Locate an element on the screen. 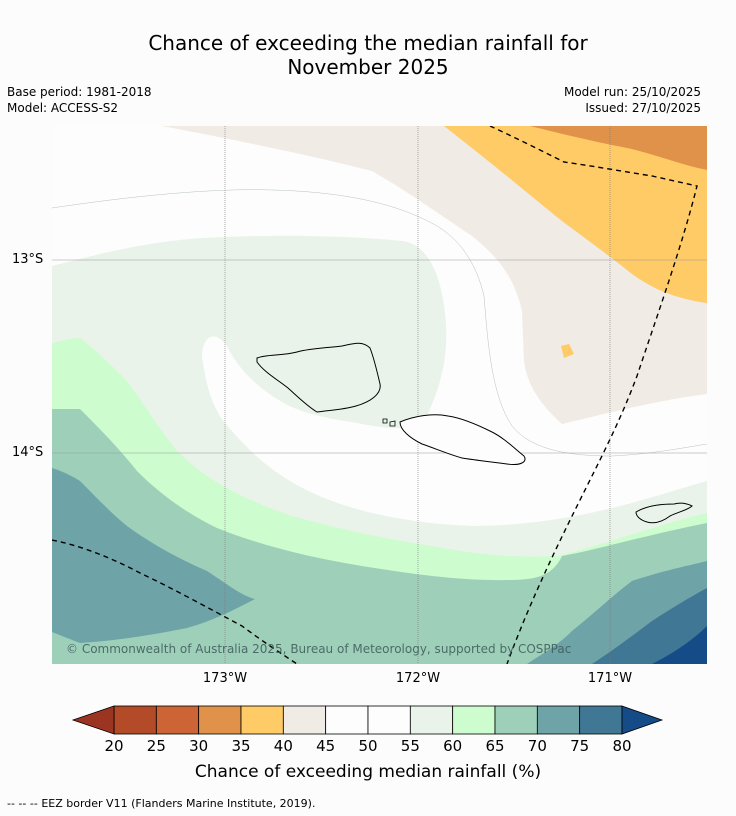 The height and width of the screenshot is (816, 736). region-70-75-spot is located at coordinates (81, 596).